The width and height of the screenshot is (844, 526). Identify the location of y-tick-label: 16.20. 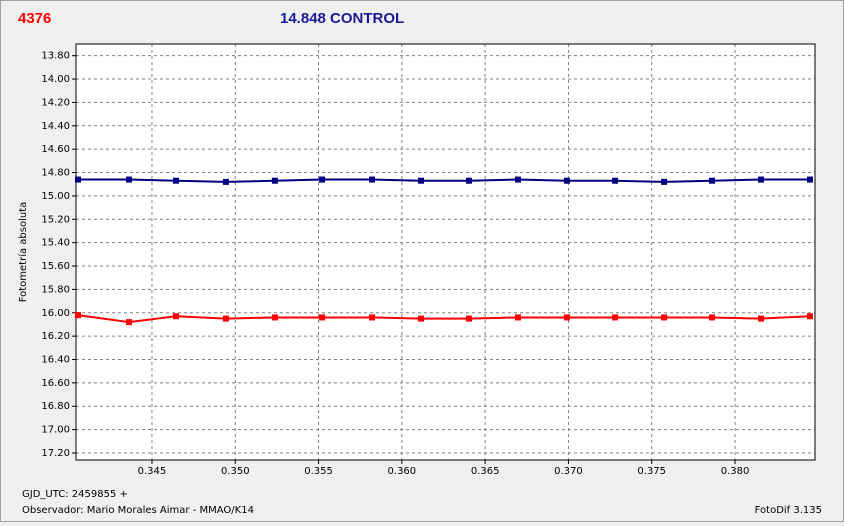
(55, 336).